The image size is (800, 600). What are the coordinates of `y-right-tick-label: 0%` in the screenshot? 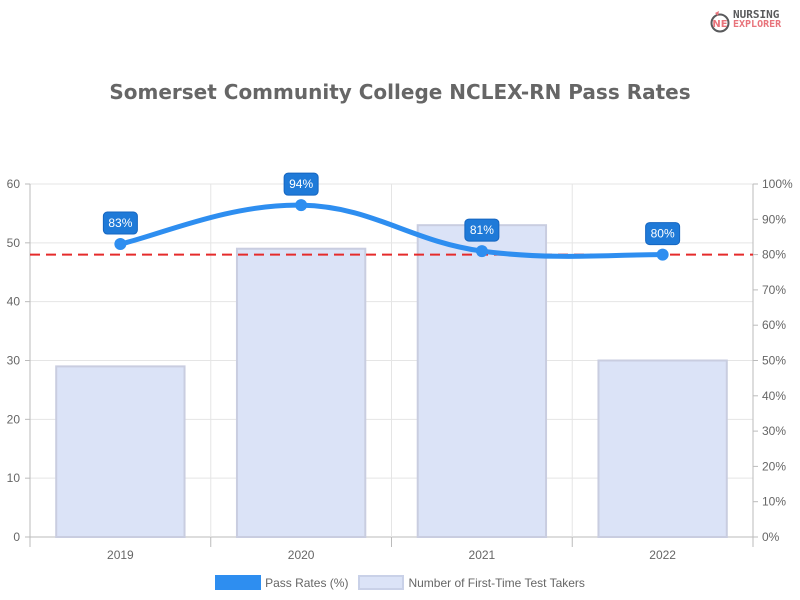 It's located at (771, 537).